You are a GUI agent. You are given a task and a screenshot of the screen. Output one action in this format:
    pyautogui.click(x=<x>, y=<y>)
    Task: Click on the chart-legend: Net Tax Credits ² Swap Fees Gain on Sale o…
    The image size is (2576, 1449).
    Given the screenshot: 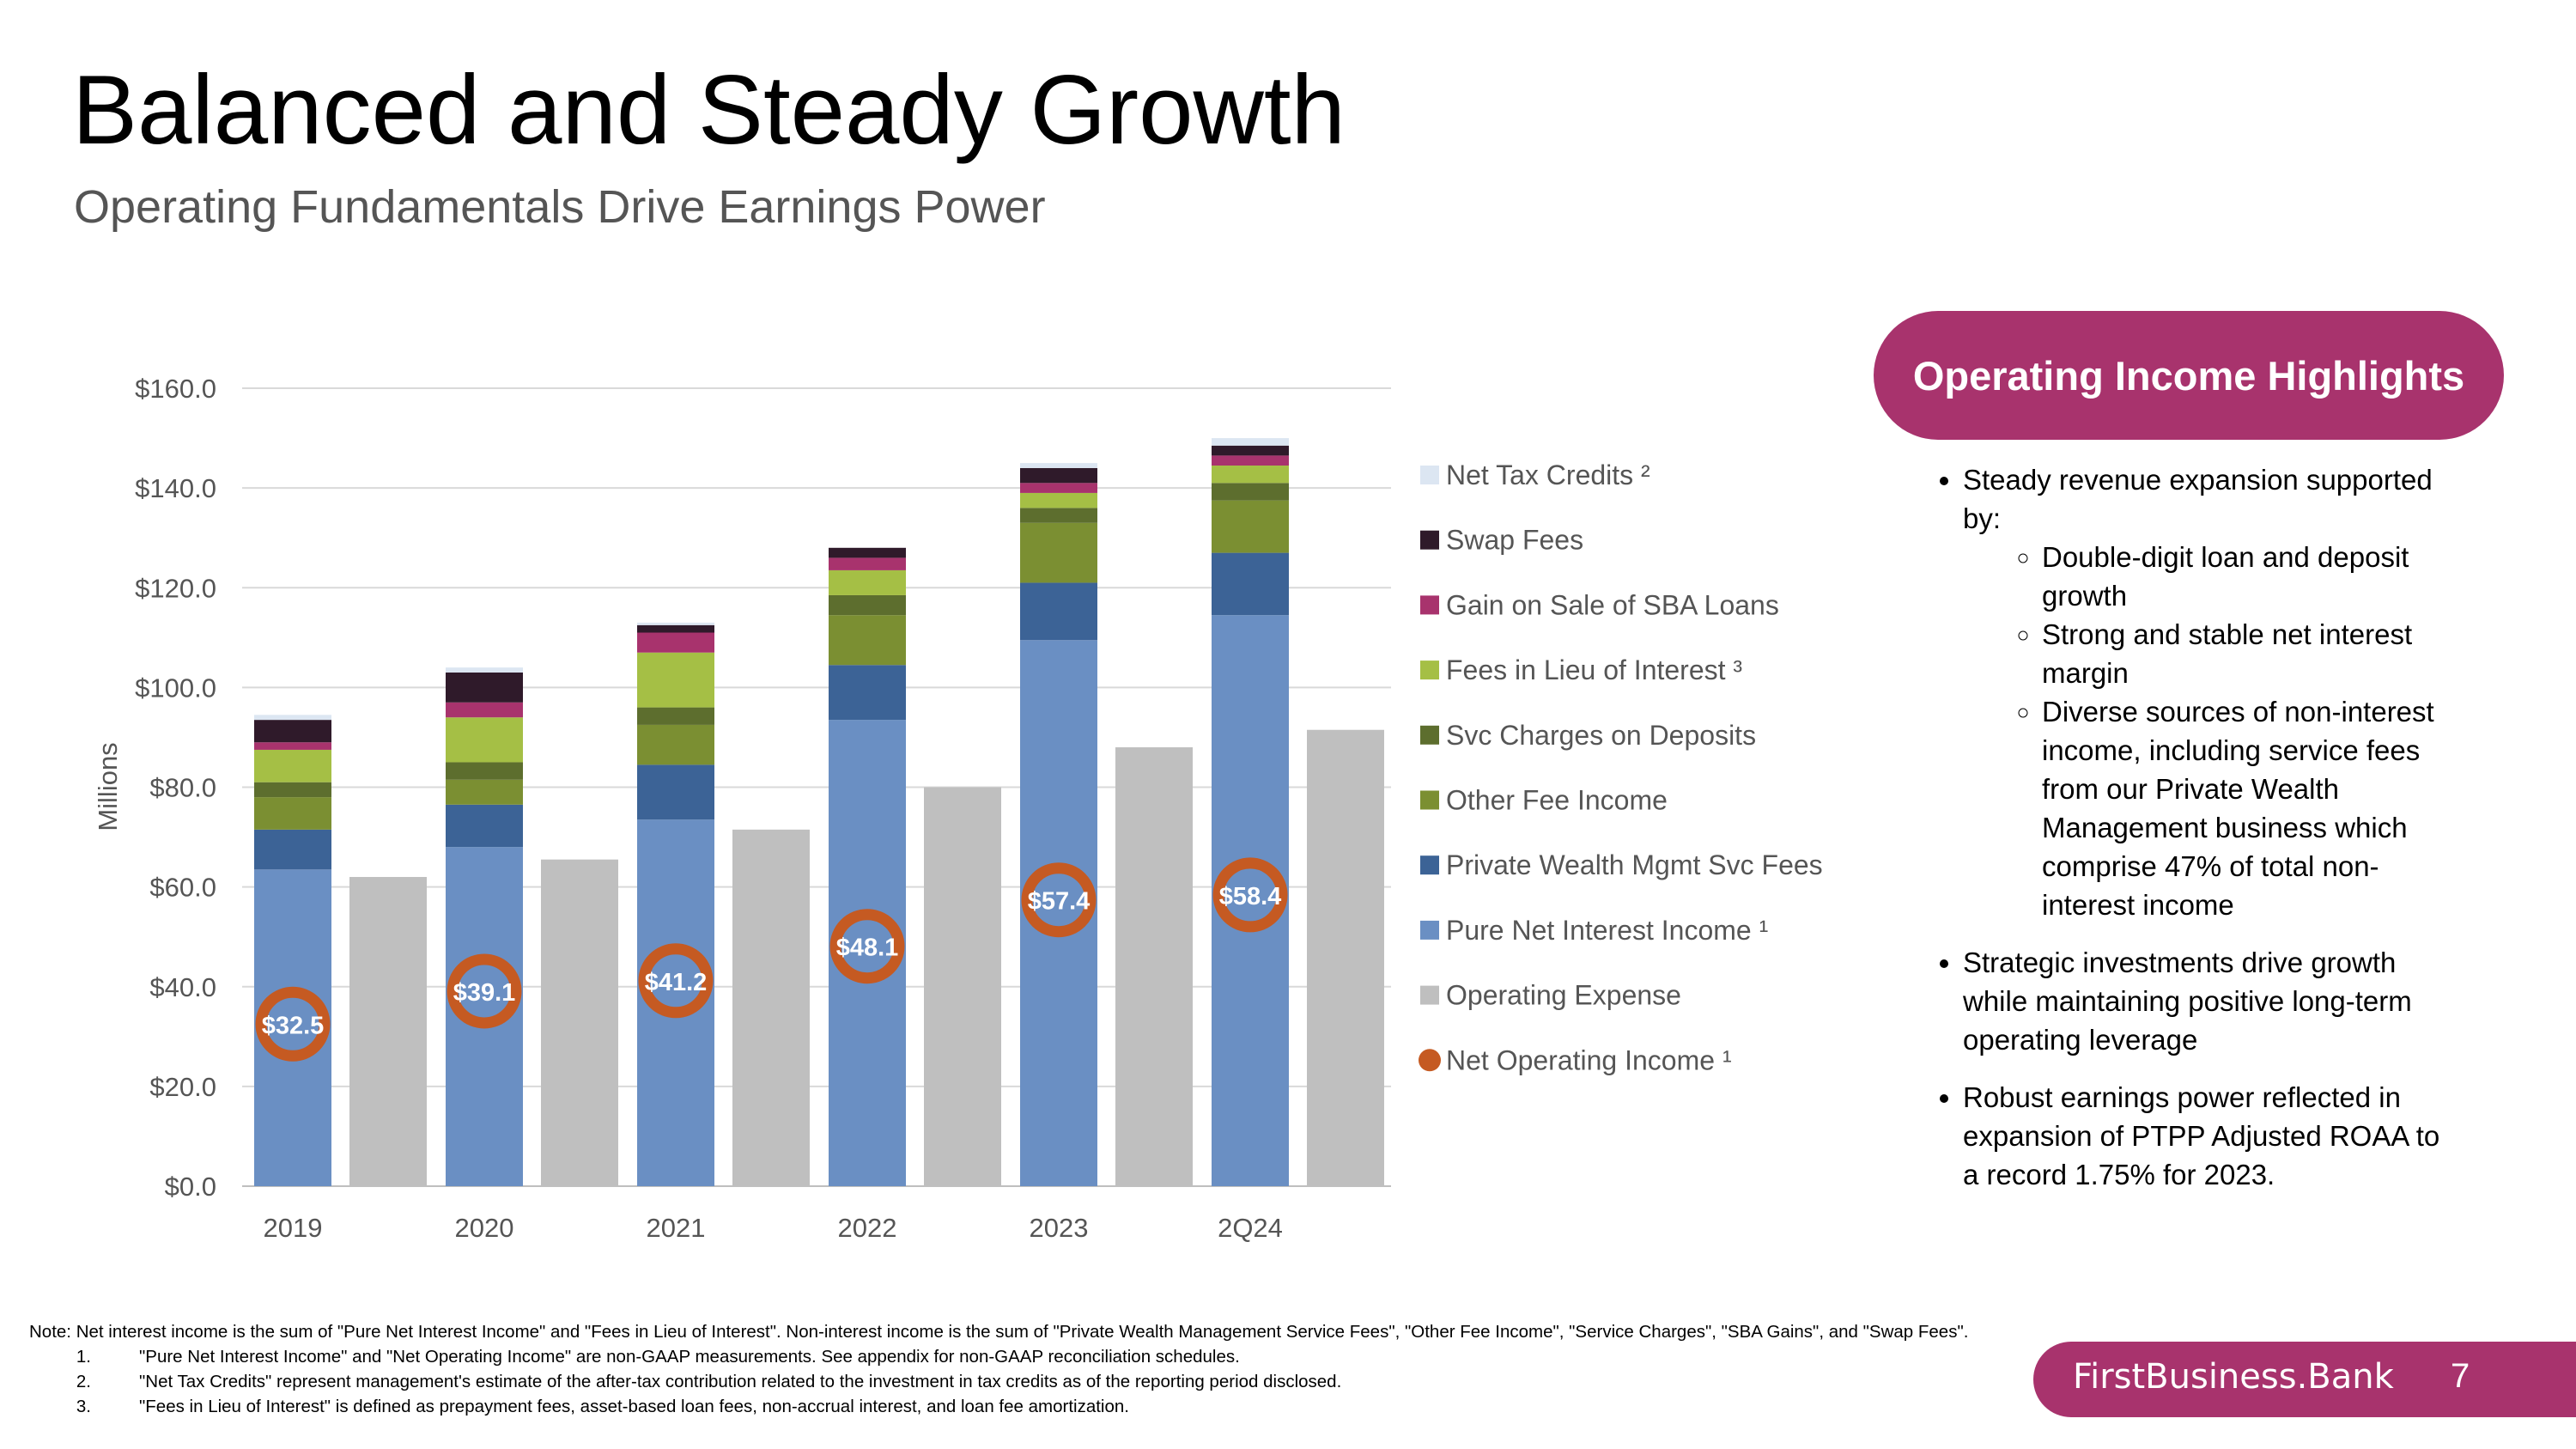 What is the action you would take?
    pyautogui.click(x=1621, y=767)
    